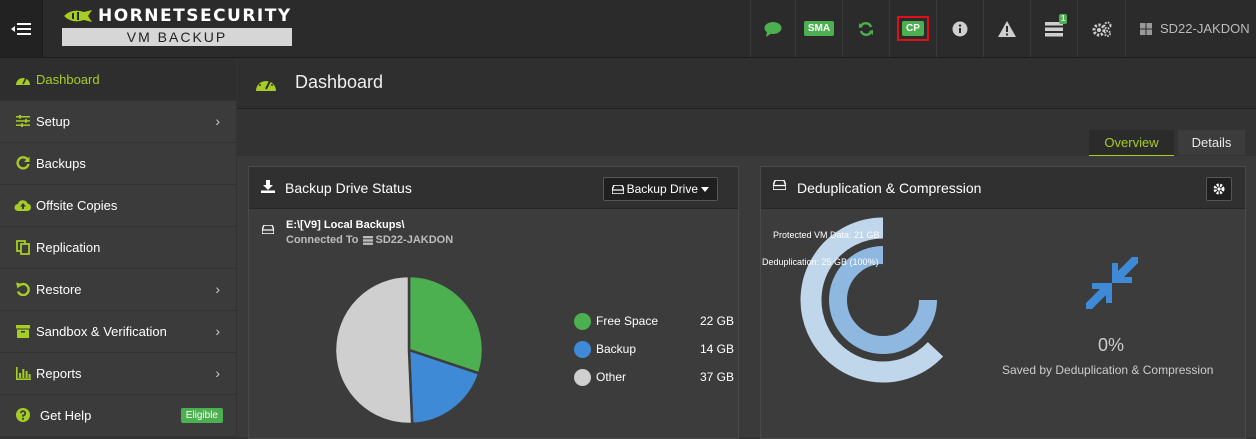  I want to click on sliders-icon, so click(23, 121).